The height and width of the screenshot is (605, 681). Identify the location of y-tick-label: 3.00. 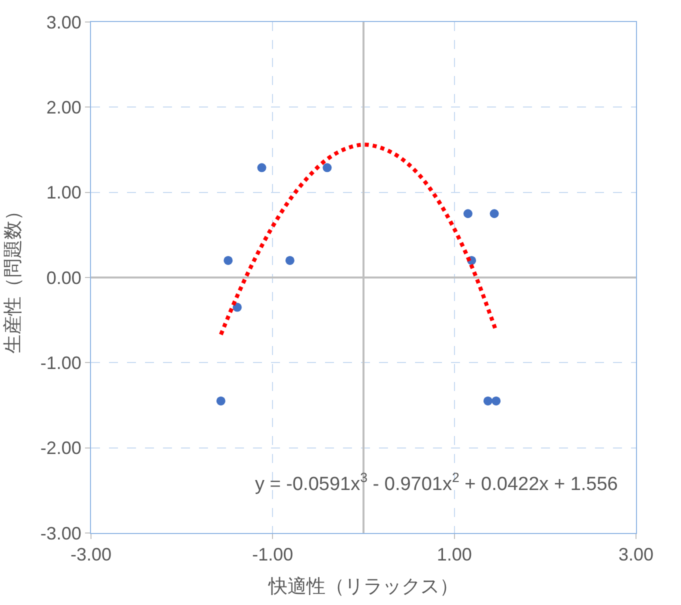
(64, 22).